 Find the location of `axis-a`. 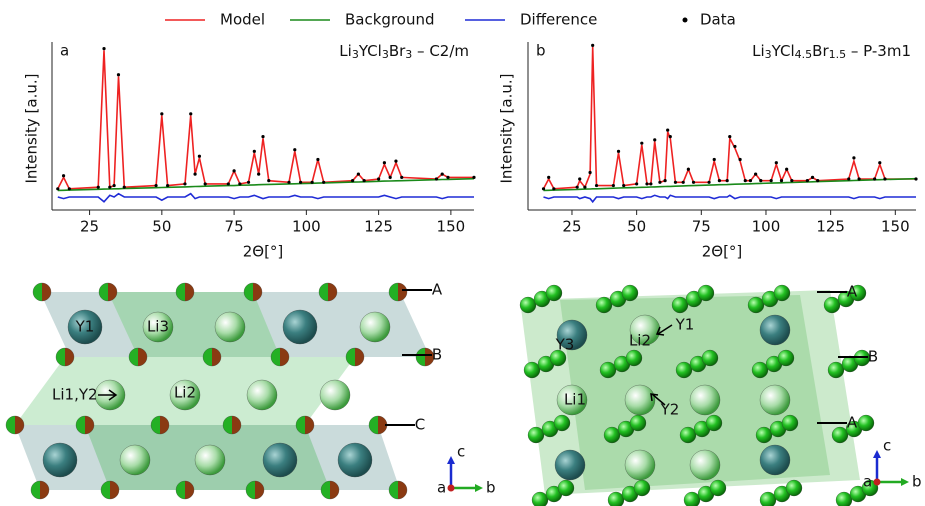

axis-a is located at coordinates (451, 488).